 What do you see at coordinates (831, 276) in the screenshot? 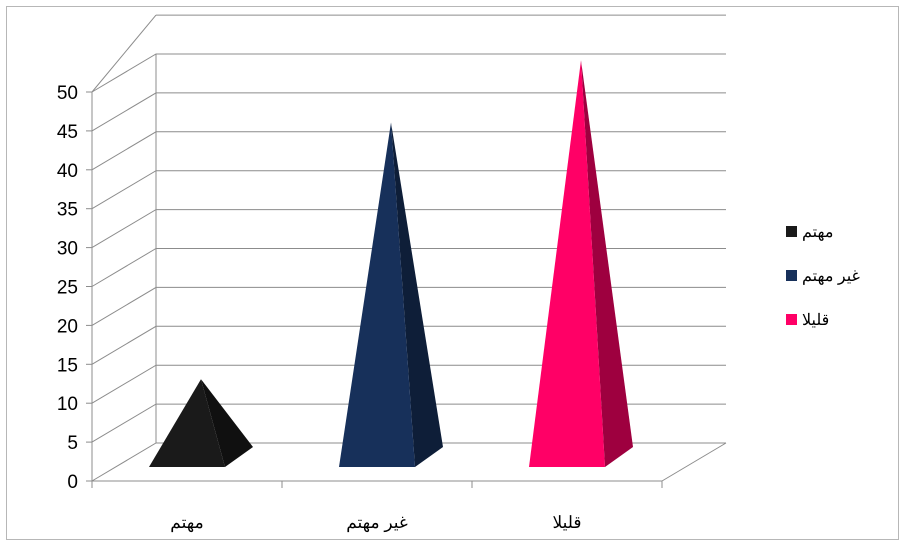
I see `legend-label: غير مهتم` at bounding box center [831, 276].